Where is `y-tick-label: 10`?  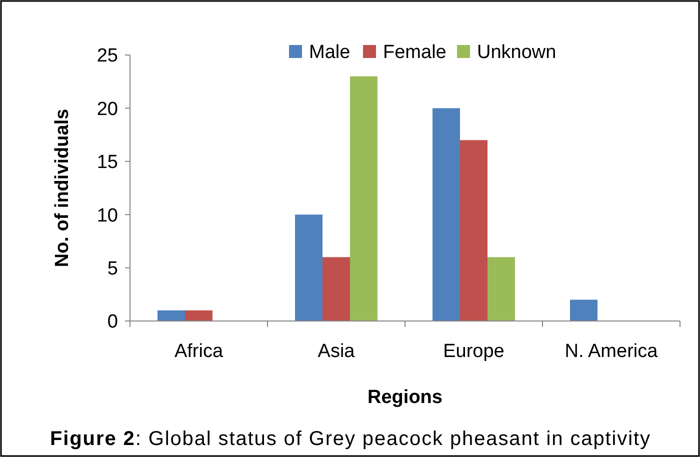 y-tick-label: 10 is located at coordinates (107, 215).